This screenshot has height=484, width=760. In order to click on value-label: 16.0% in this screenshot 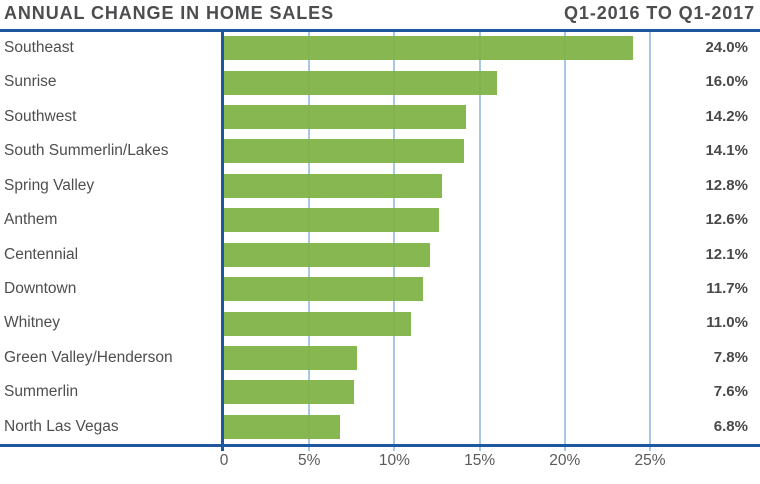, I will do `click(726, 82)`.